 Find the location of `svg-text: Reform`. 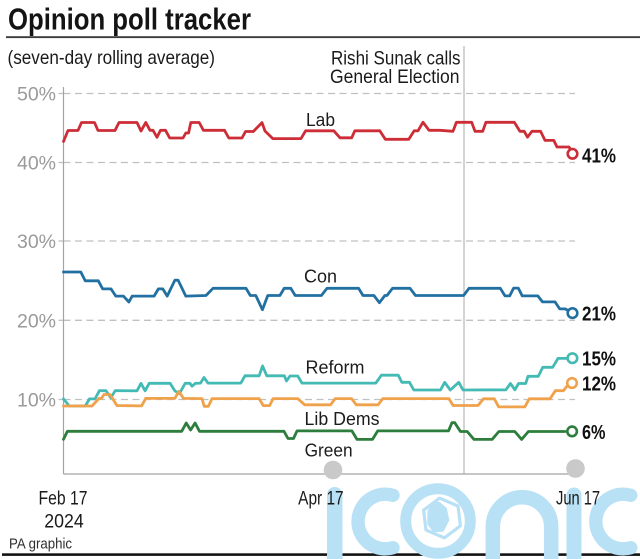

svg-text: Reform is located at coordinates (335, 368).